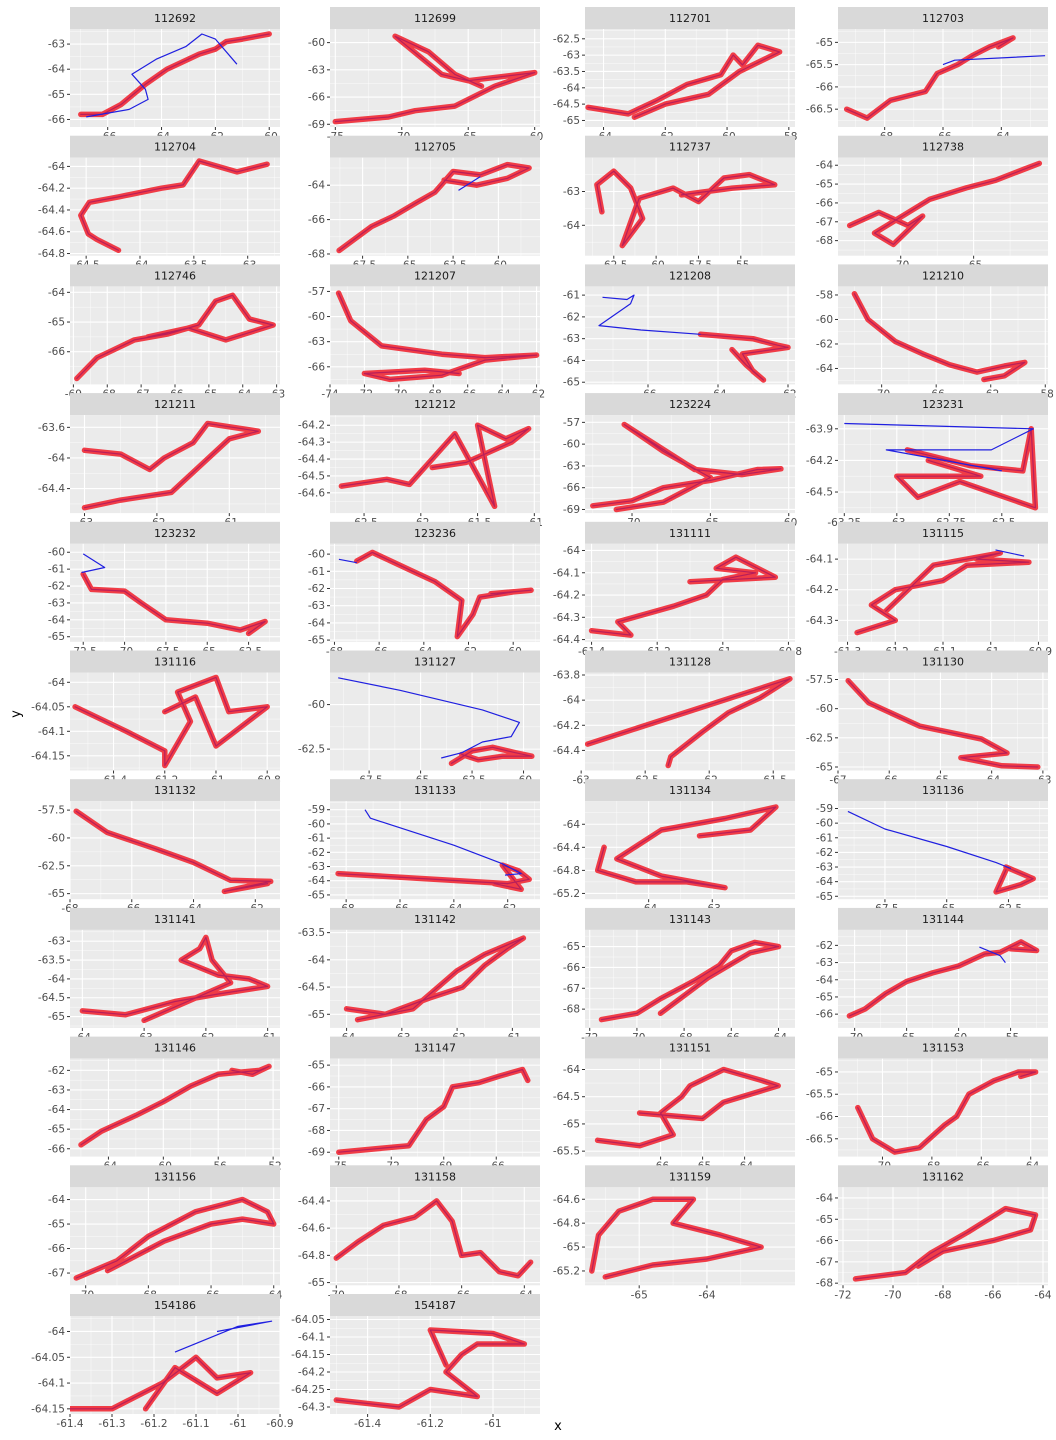  I want to click on panel-strip-label: 131153, so click(943, 1048).